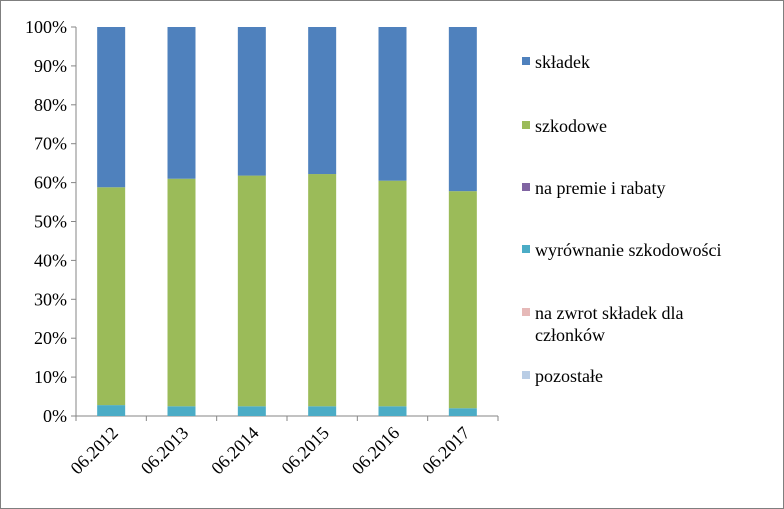 This screenshot has height=509, width=784. Describe the element at coordinates (235, 451) in the screenshot. I see `x-tick-label: 06.2014` at that location.